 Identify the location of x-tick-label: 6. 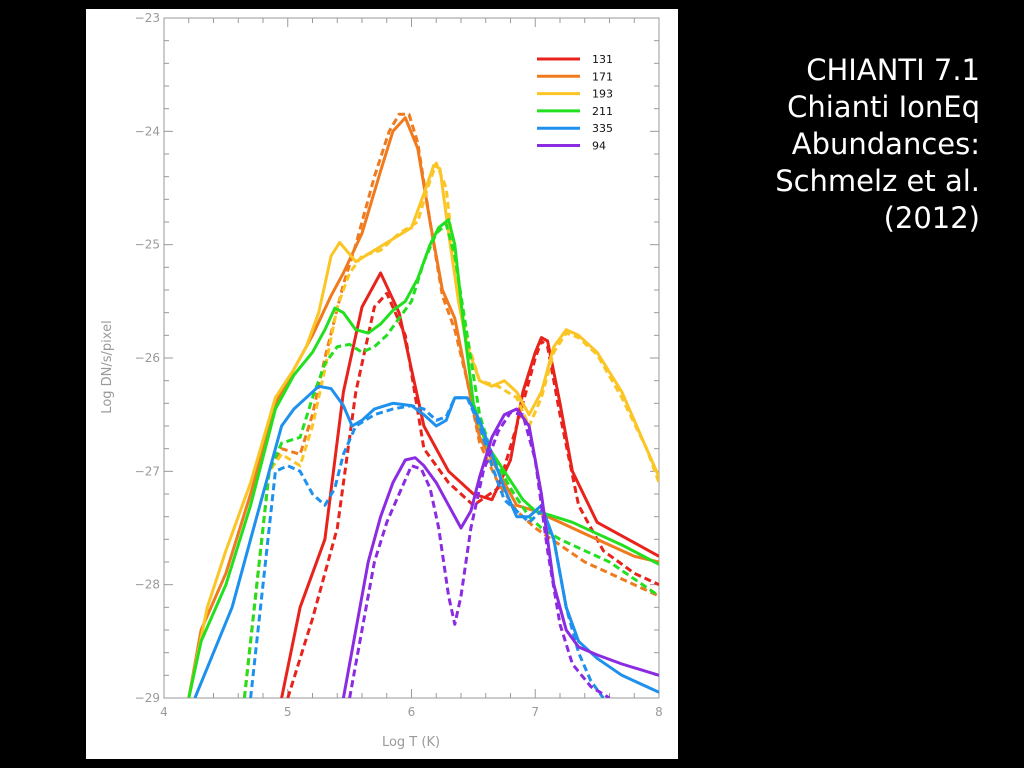
(412, 712).